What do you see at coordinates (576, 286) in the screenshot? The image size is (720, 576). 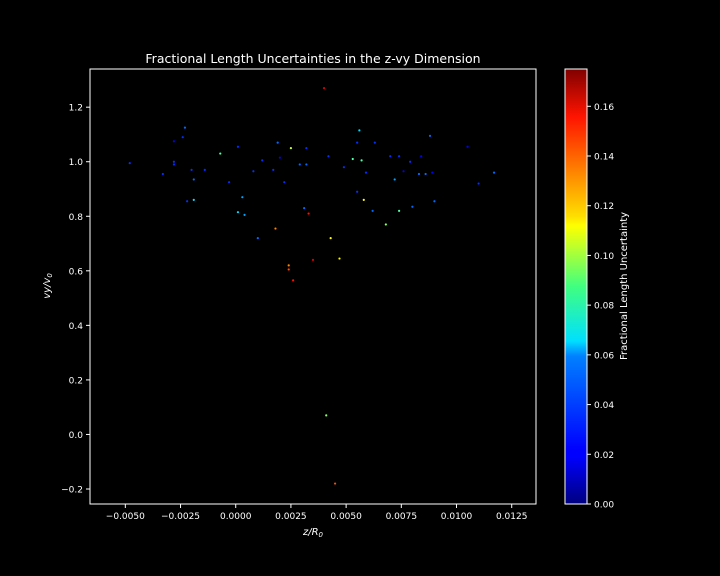 I see `colorbar` at bounding box center [576, 286].